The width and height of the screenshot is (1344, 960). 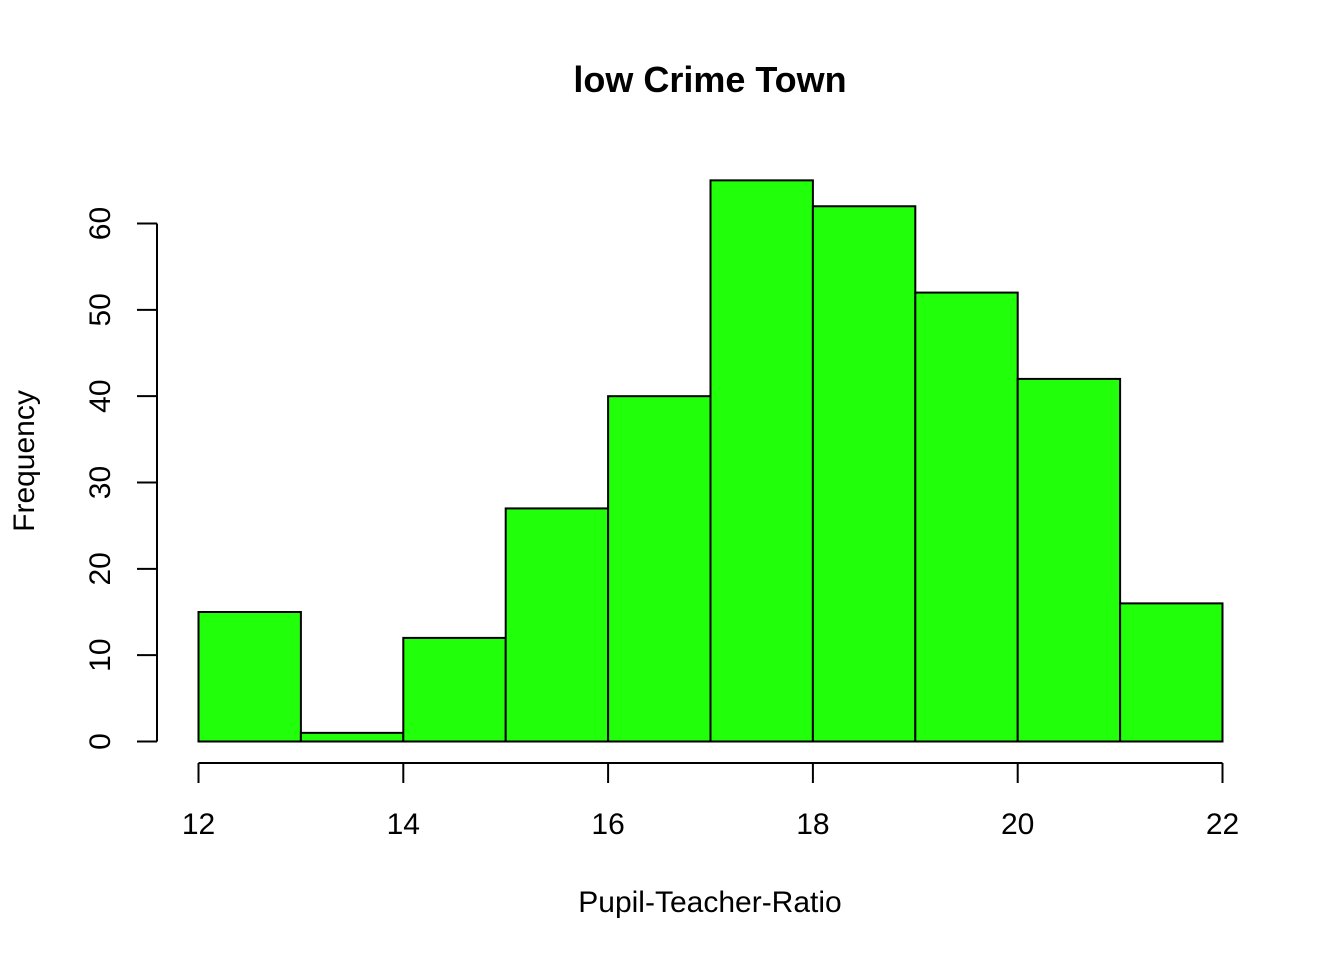 What do you see at coordinates (100, 309) in the screenshot?
I see `y-tick-label: 50` at bounding box center [100, 309].